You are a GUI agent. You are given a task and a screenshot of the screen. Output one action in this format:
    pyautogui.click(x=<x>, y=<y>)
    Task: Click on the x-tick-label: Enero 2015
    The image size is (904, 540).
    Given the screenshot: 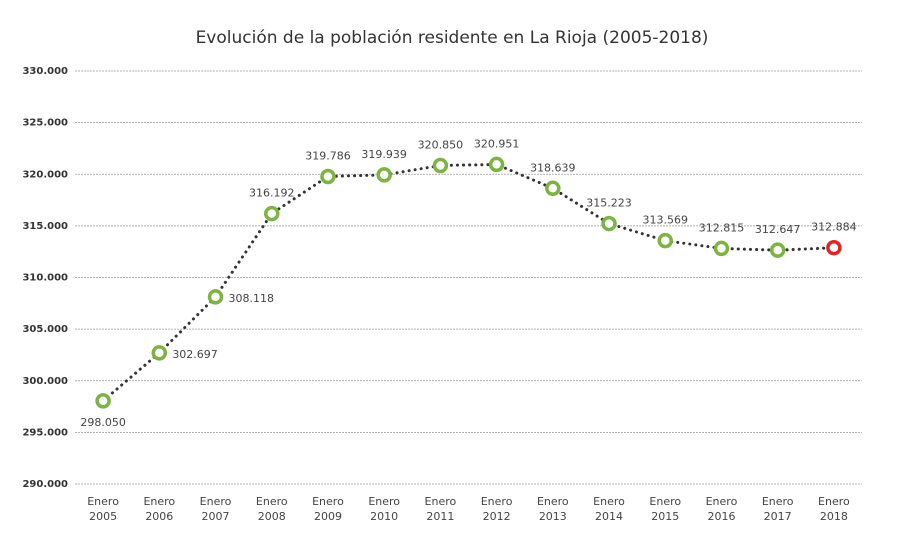 What is the action you would take?
    pyautogui.click(x=665, y=509)
    